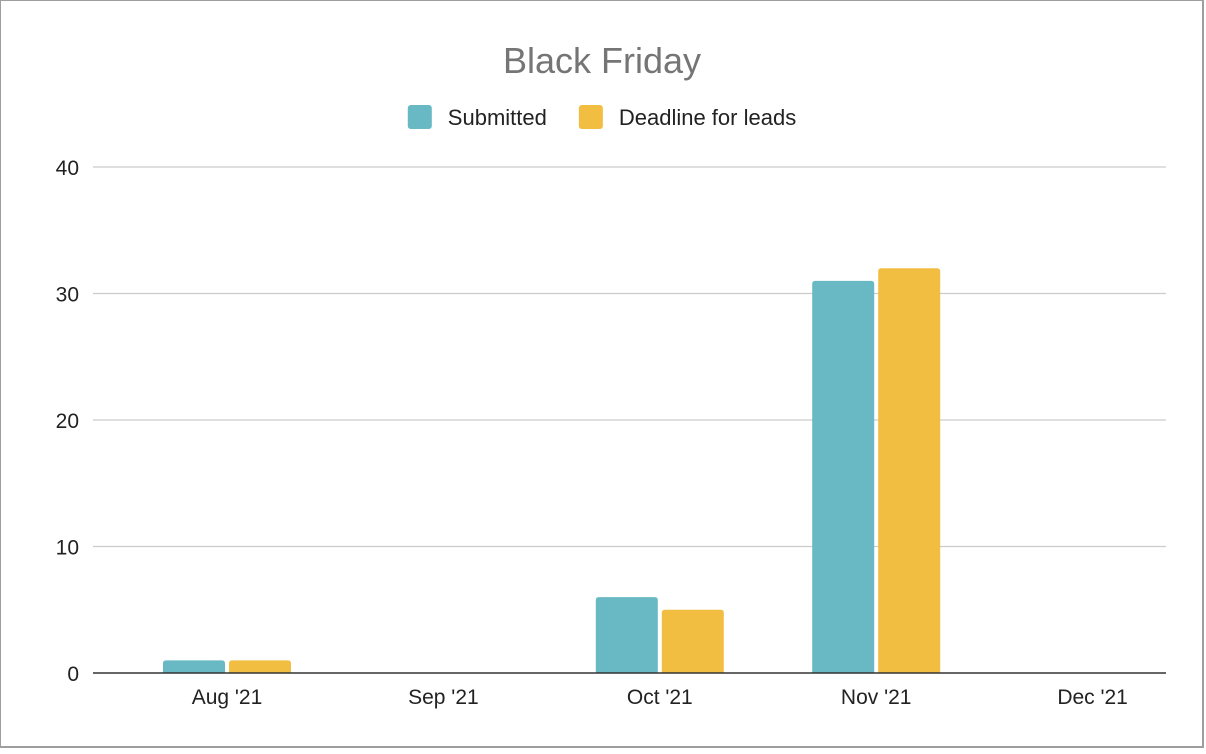  Describe the element at coordinates (227, 697) in the screenshot. I see `x-tick-label: Aug '21` at that location.